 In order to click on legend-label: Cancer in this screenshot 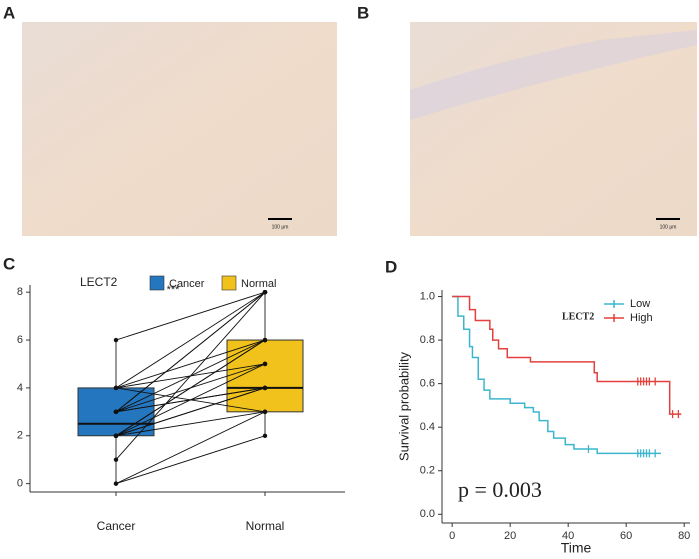, I will do `click(187, 284)`.